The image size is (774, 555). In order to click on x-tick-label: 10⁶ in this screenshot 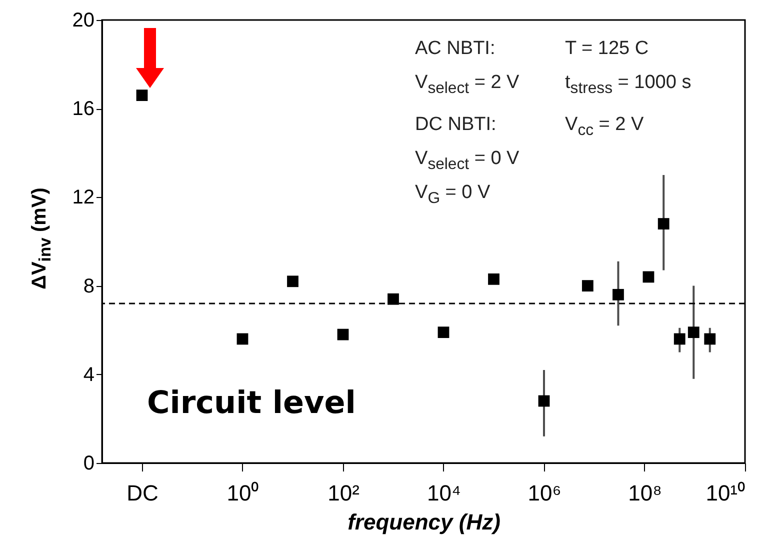, I will do `click(545, 493)`.